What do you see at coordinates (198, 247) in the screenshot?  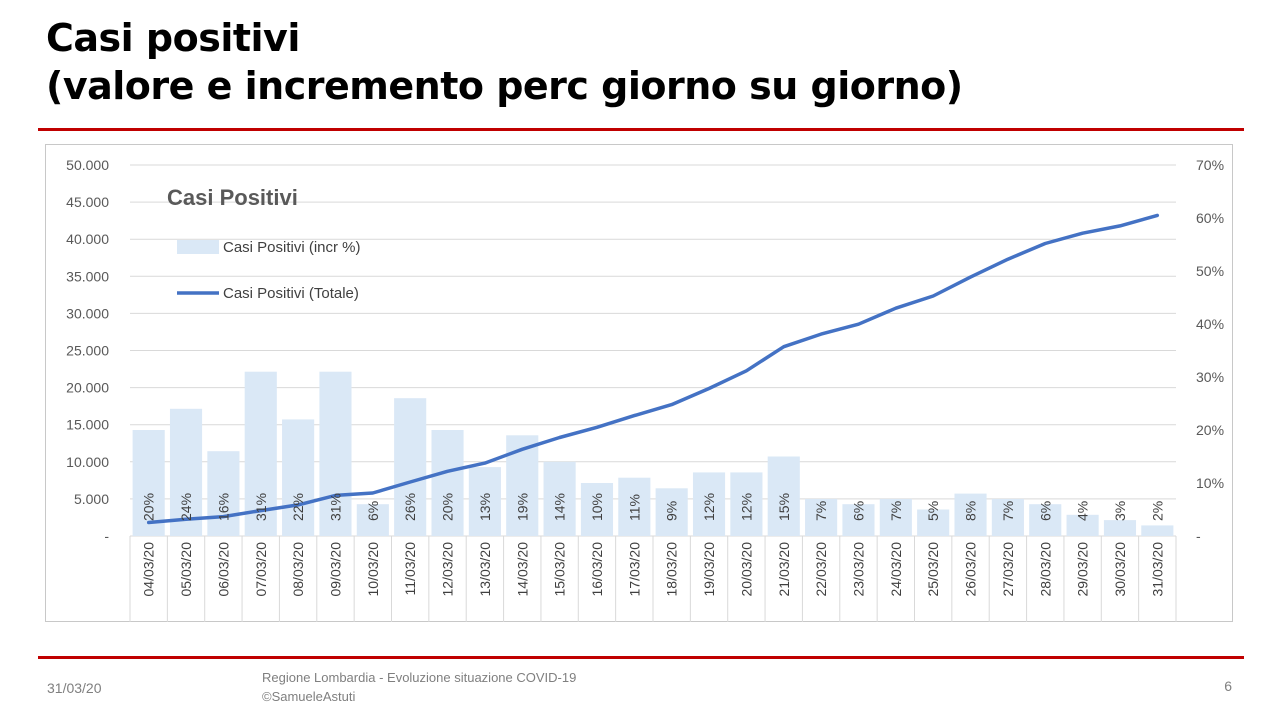 I see `legend-swatch-bar` at bounding box center [198, 247].